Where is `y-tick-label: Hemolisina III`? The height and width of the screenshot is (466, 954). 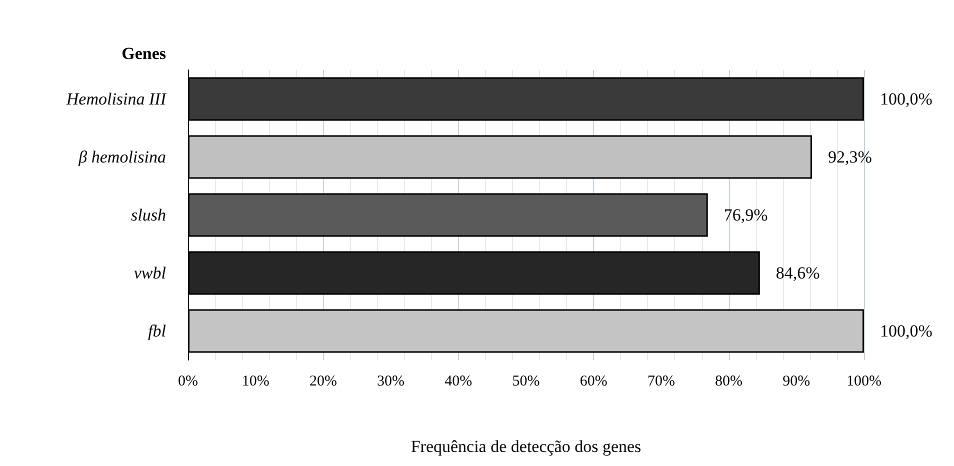
y-tick-label: Hemolisina III is located at coordinates (116, 99).